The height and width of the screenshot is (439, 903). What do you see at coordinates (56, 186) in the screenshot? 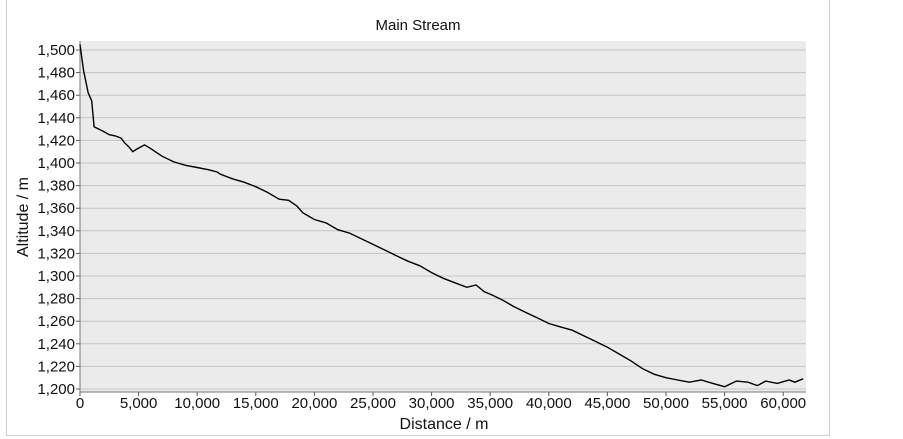
I see `y-tick-label: 1,380` at bounding box center [56, 186].